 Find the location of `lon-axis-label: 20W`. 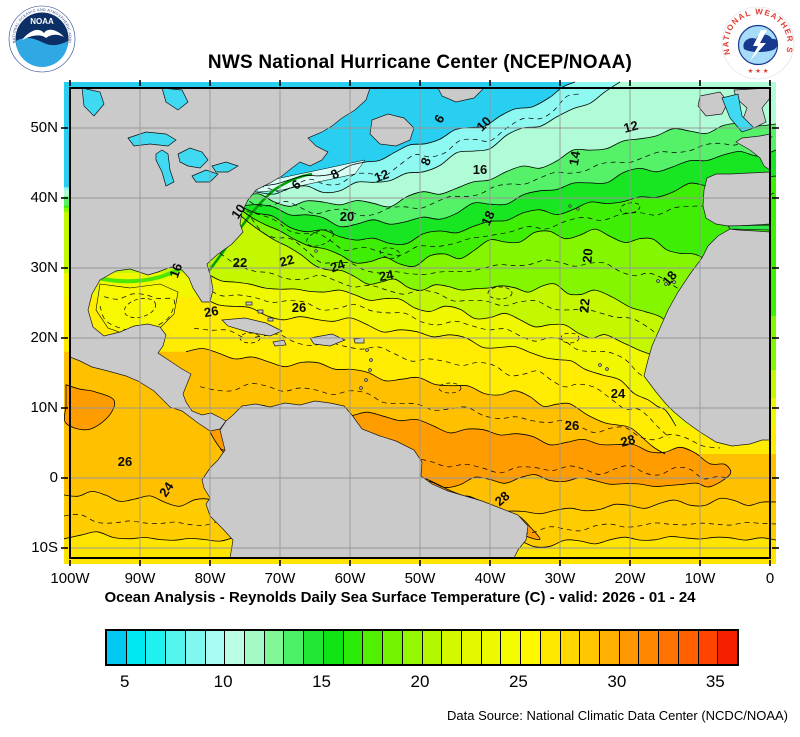

lon-axis-label: 20W is located at coordinates (630, 578).